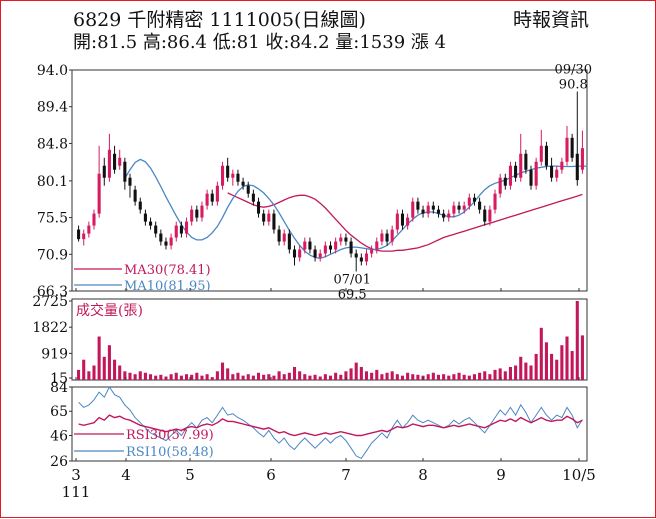 The height and width of the screenshot is (519, 656). What do you see at coordinates (59, 412) in the screenshot?
I see `rsi-tick-label: 65` at bounding box center [59, 412].